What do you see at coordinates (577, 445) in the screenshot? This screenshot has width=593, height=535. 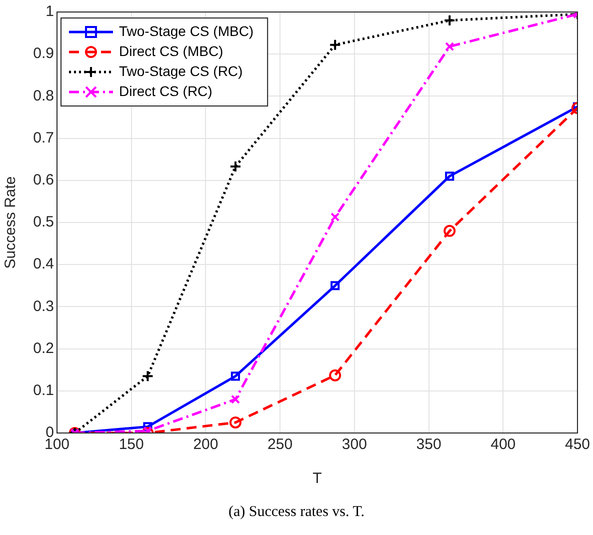 I see `x-tick-label: 450` at bounding box center [577, 445].